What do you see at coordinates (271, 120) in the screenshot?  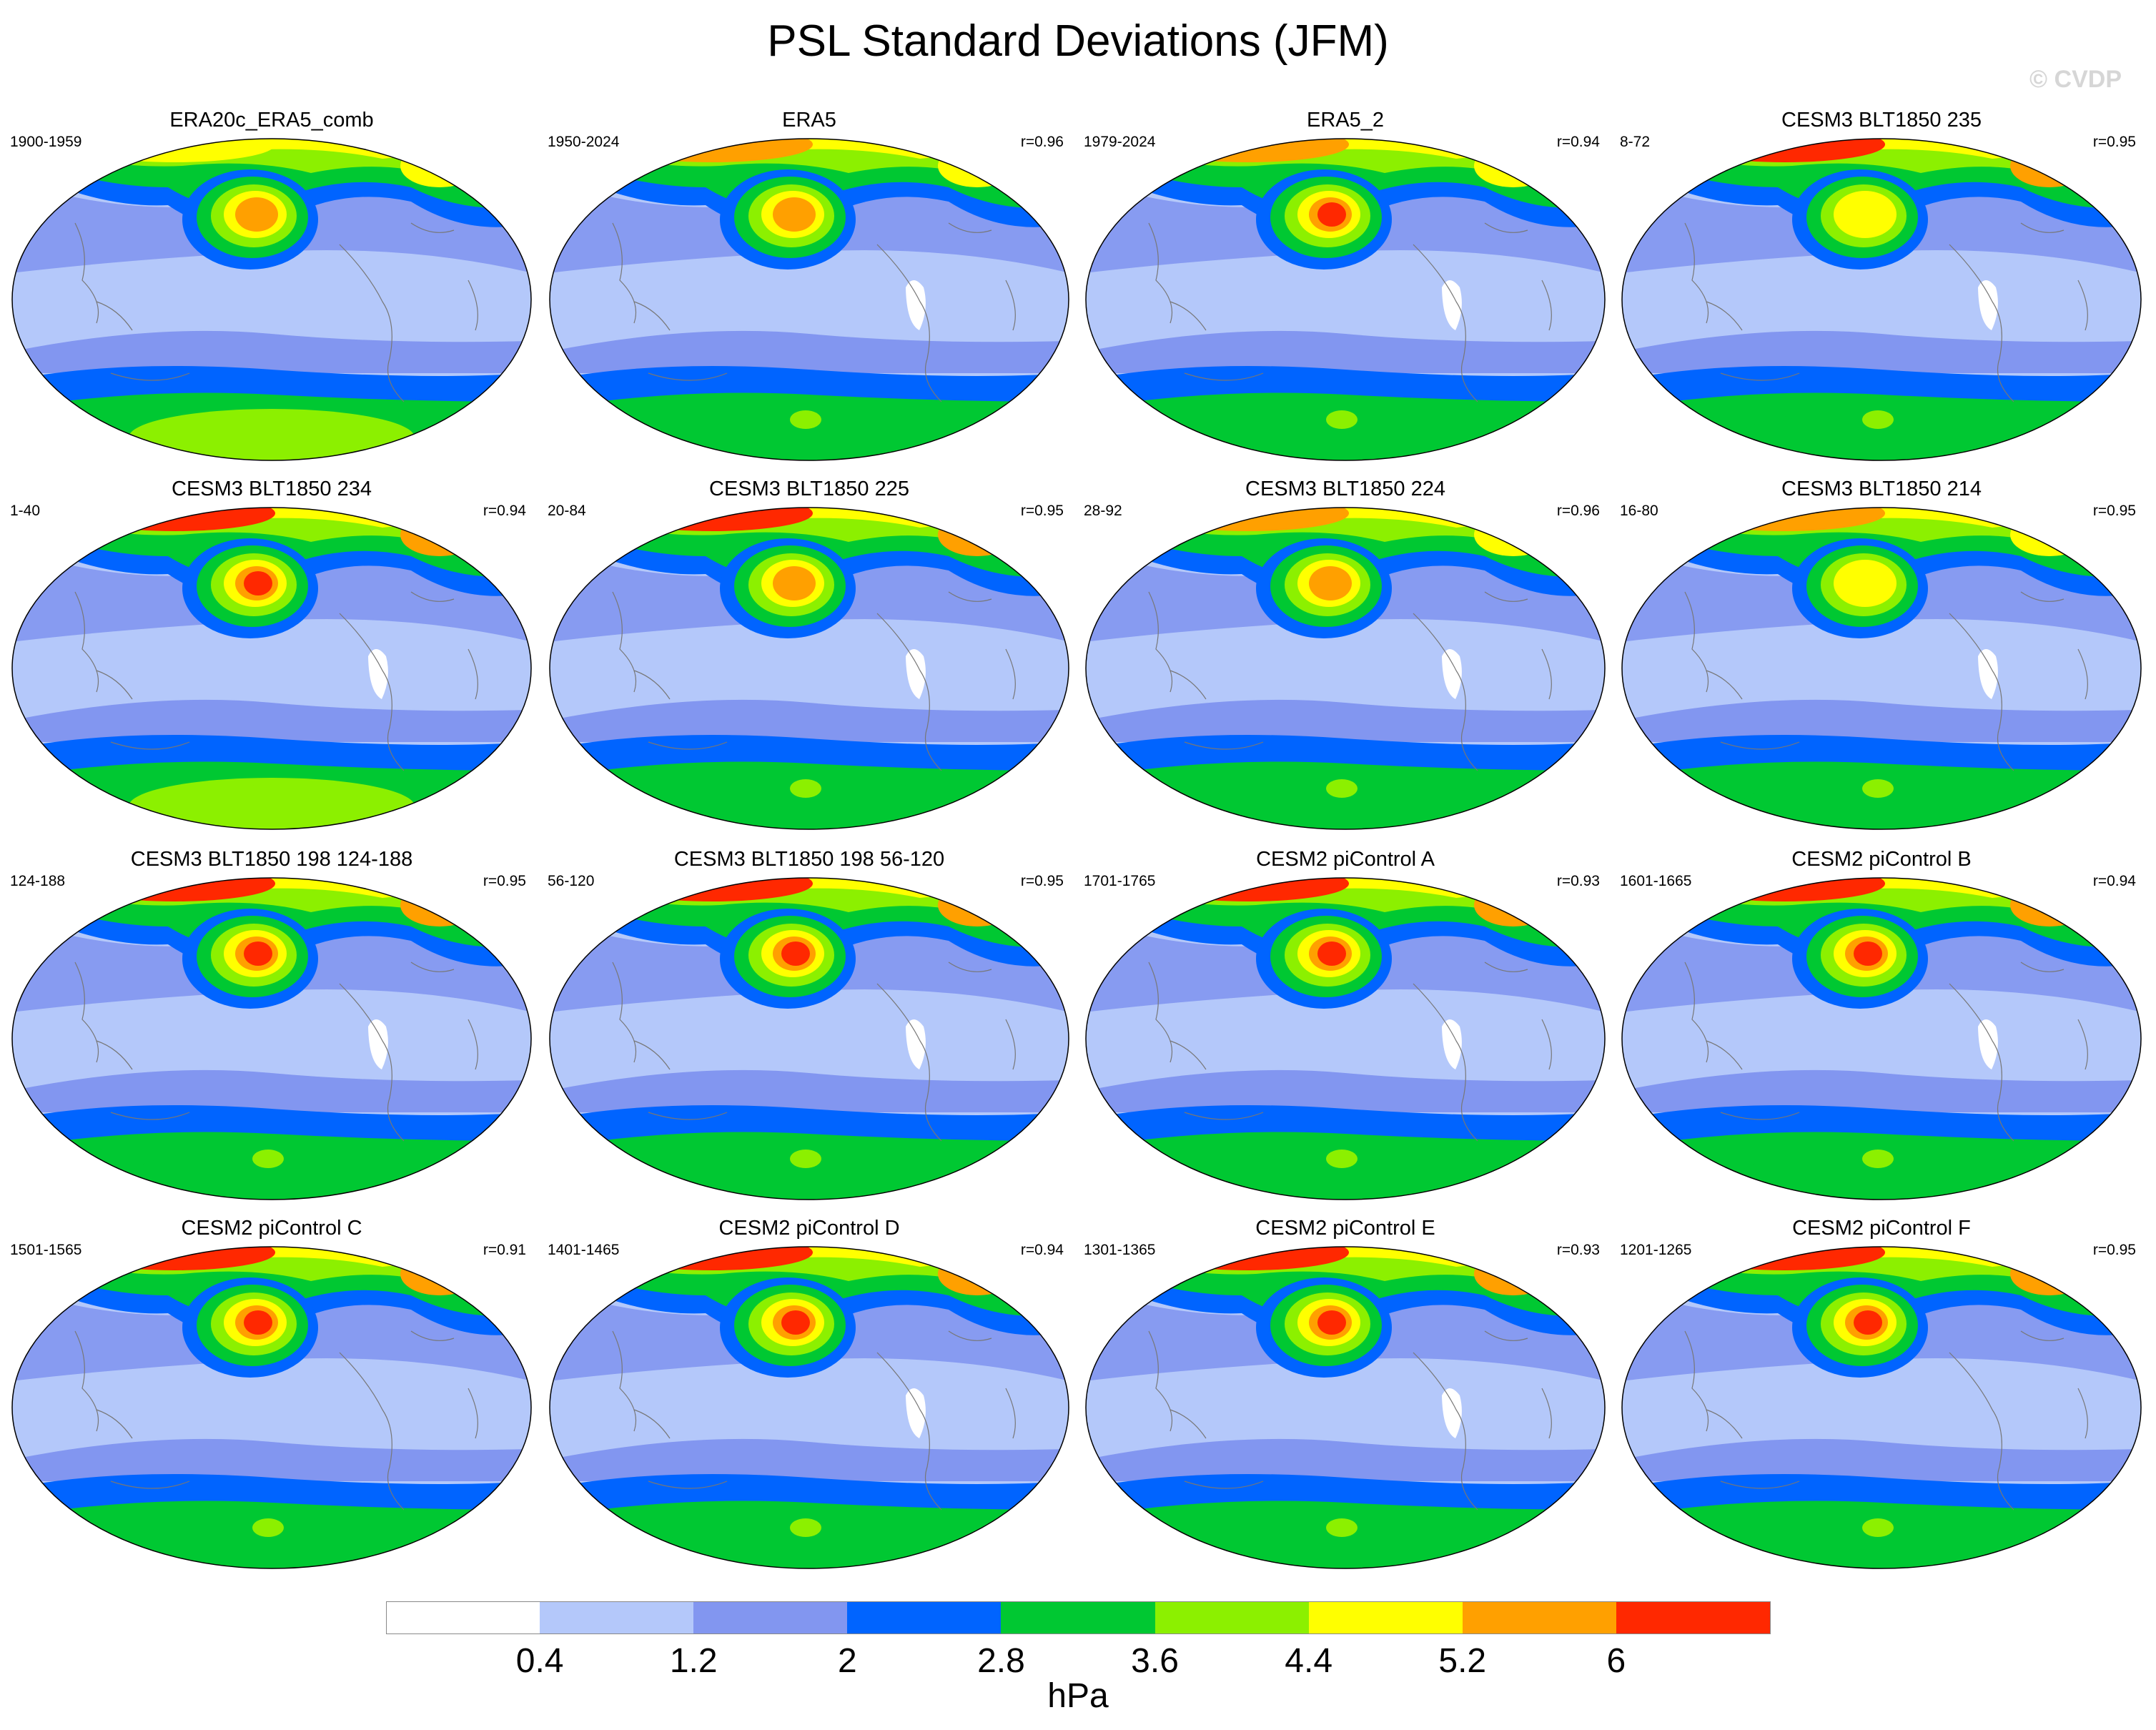 I see `panel-title: ERA20c_ERA5_comb` at bounding box center [271, 120].